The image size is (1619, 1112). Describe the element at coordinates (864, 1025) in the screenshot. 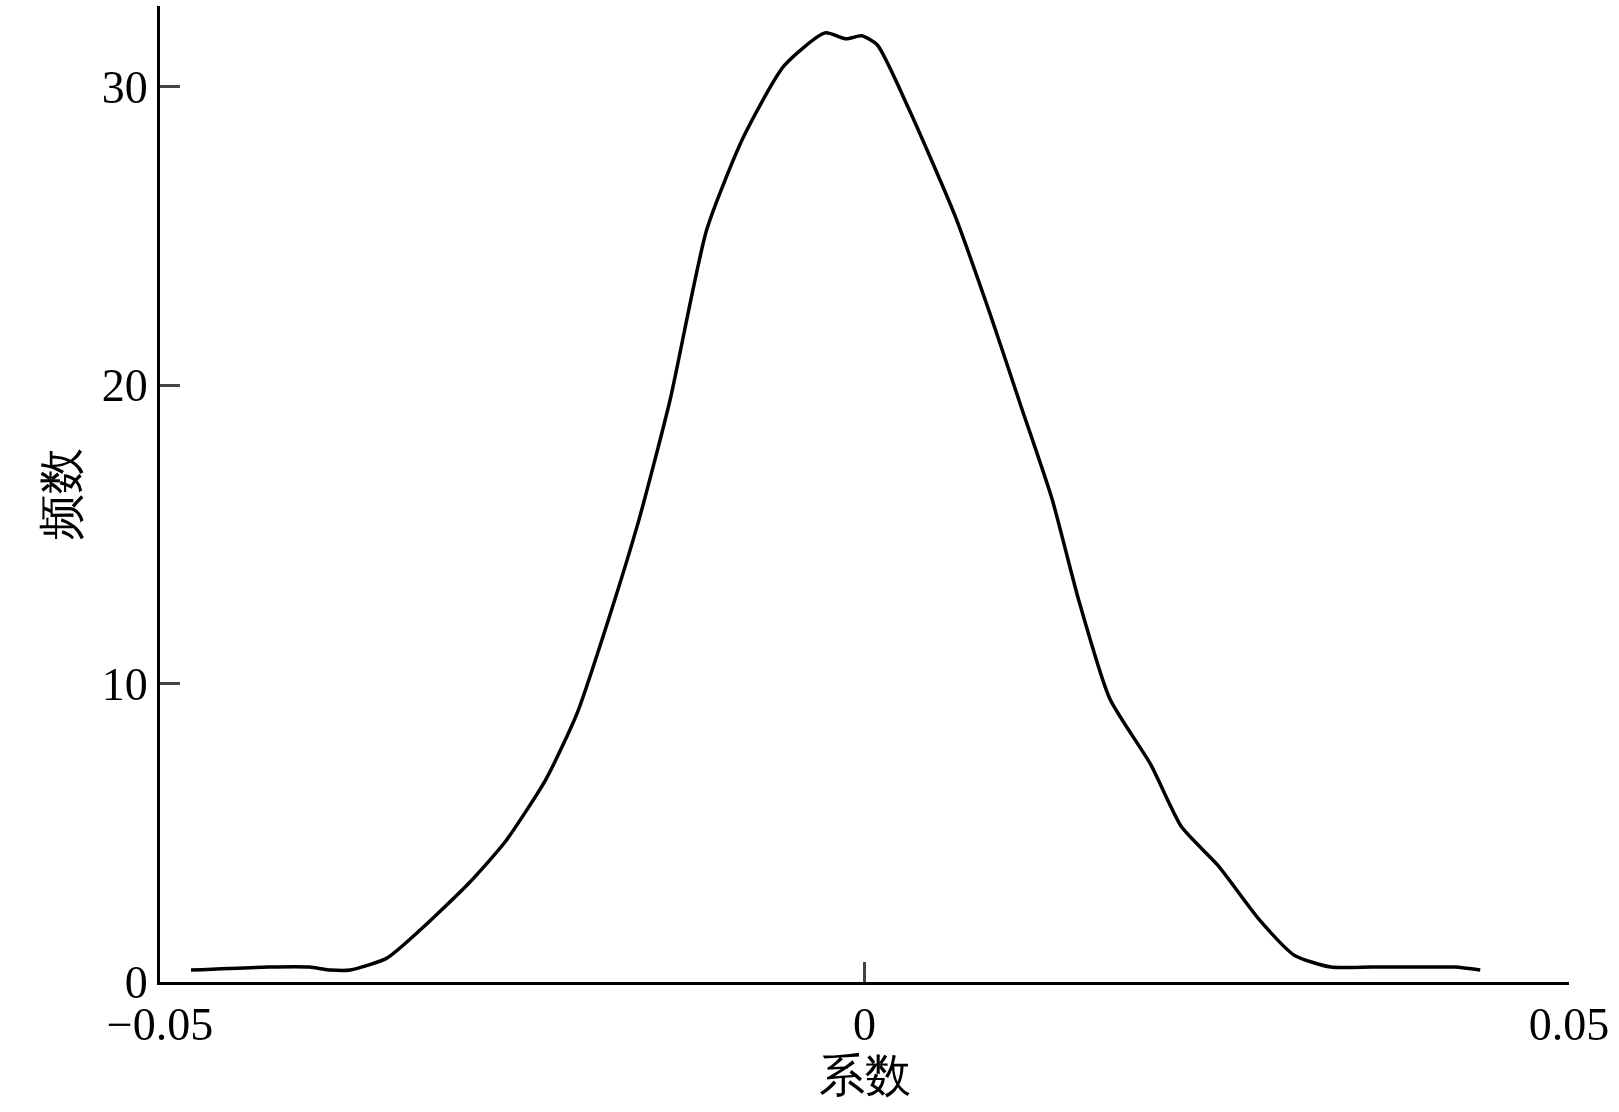

I see `x-tick-label: 0` at that location.